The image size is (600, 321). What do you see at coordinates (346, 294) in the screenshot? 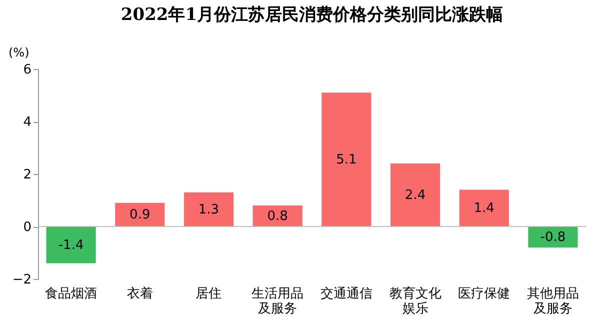
I see `x-tick-label: 交通通信` at bounding box center [346, 294].